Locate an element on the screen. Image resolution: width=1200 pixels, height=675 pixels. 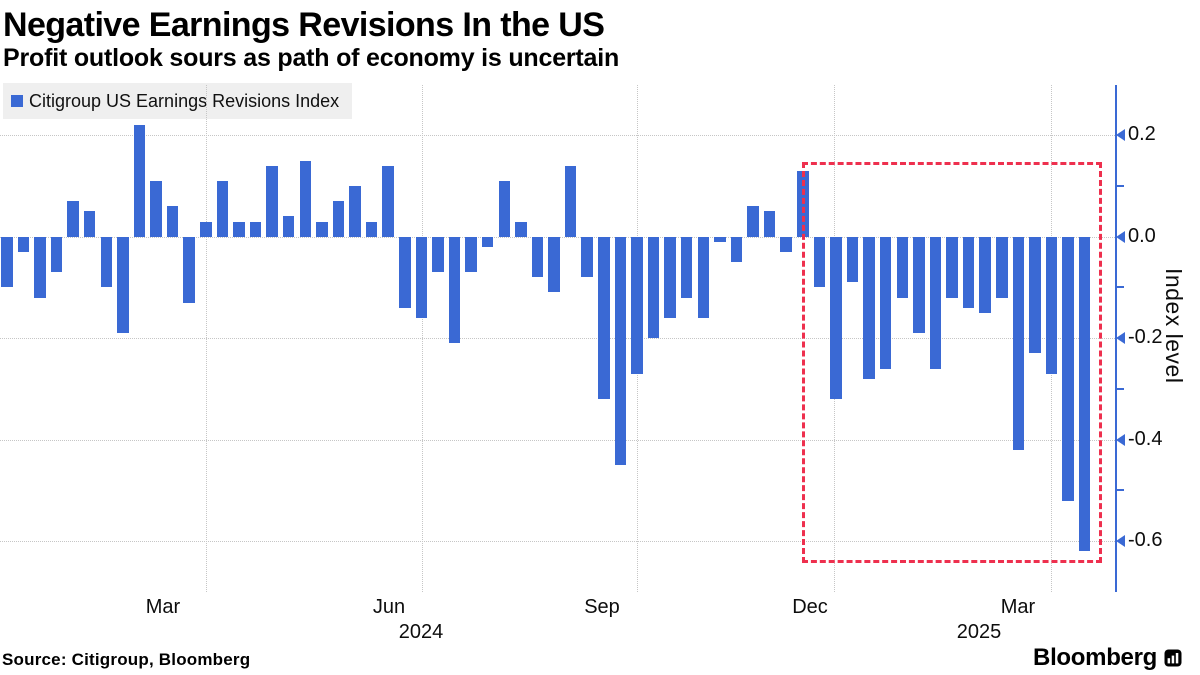
chart-title: Negative Earnings Revisions In the US is located at coordinates (304, 25).